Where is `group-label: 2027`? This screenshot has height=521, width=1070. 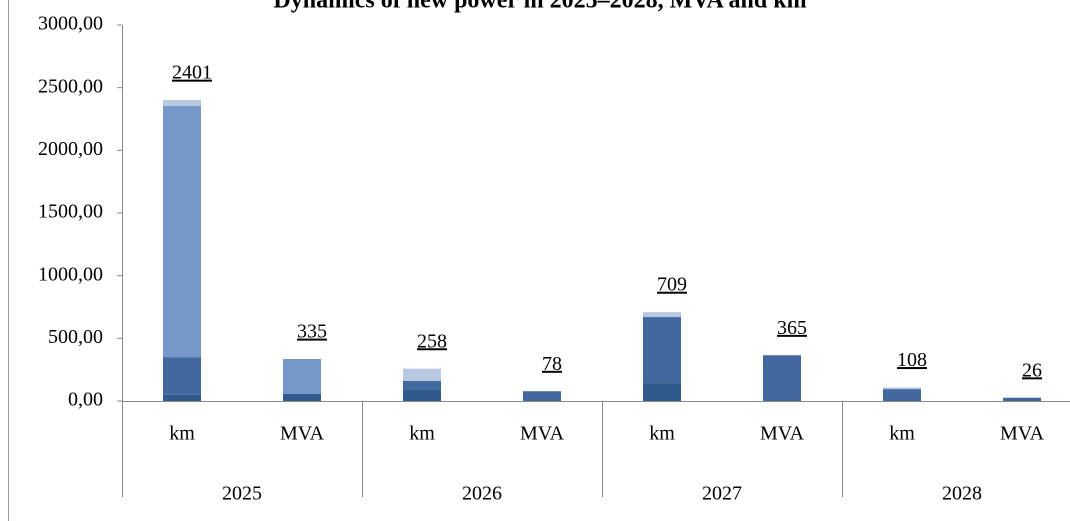
group-label: 2027 is located at coordinates (722, 494).